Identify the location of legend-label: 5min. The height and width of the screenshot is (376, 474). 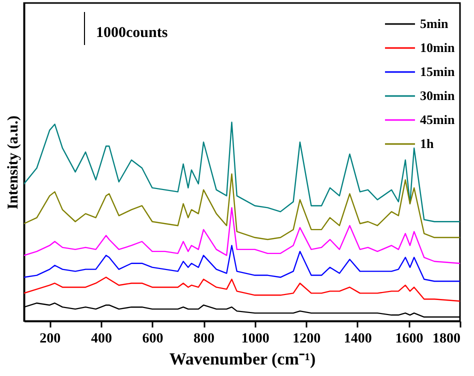
(434, 23).